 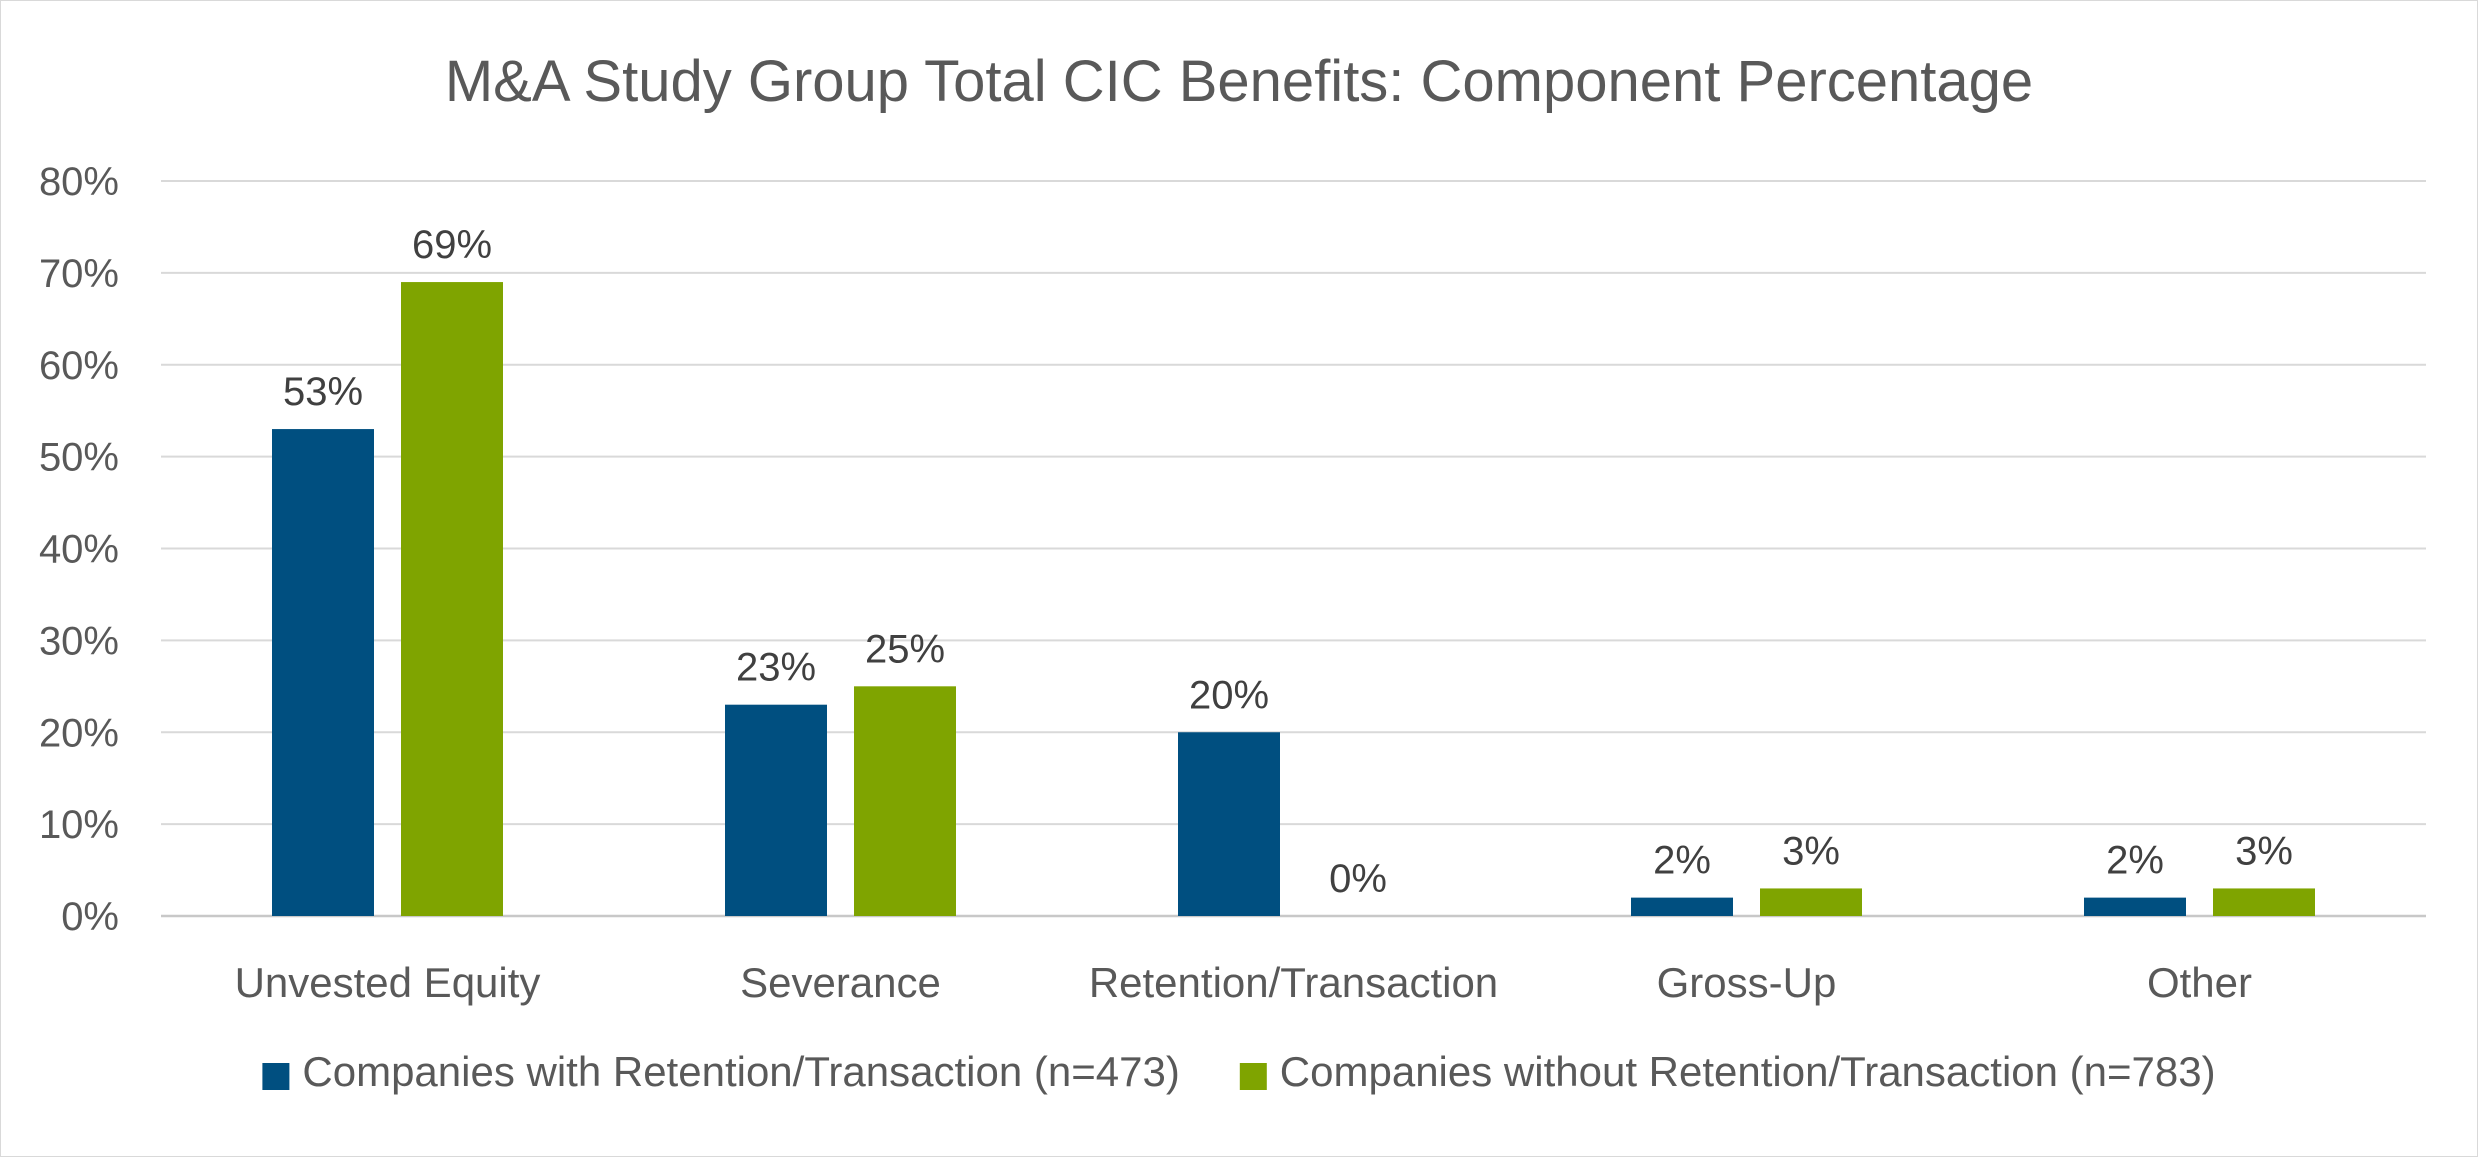 I want to click on data-label: 0%, so click(x=1358, y=879).